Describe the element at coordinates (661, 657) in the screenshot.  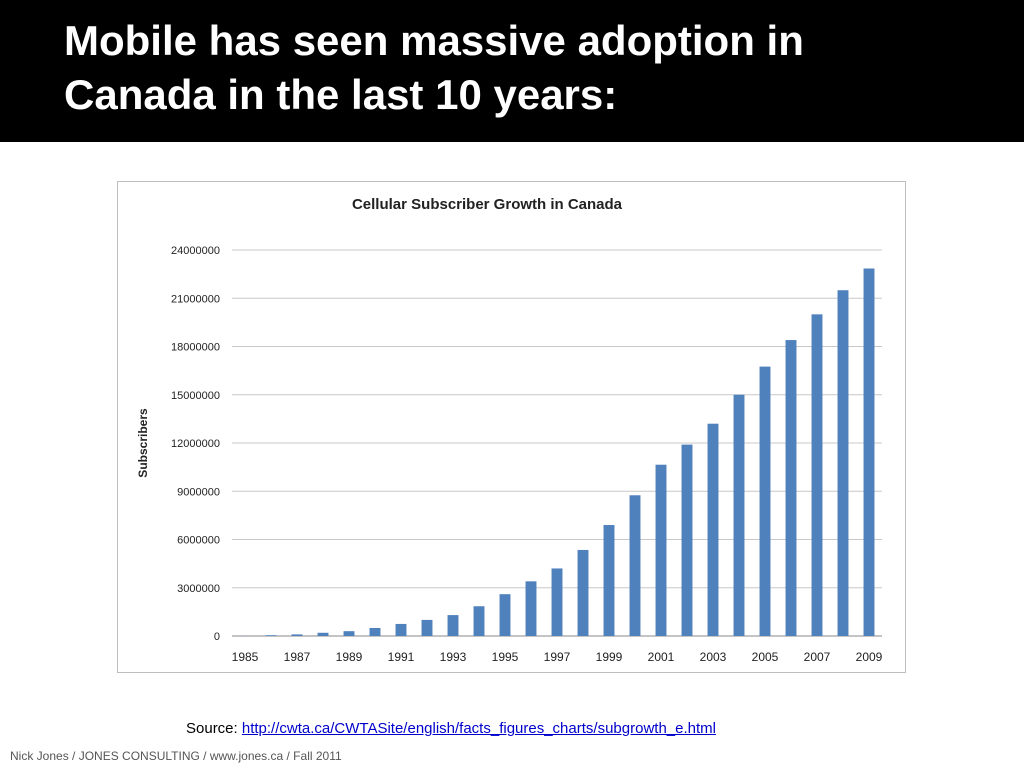
I see `x-tick-label: 2001` at that location.